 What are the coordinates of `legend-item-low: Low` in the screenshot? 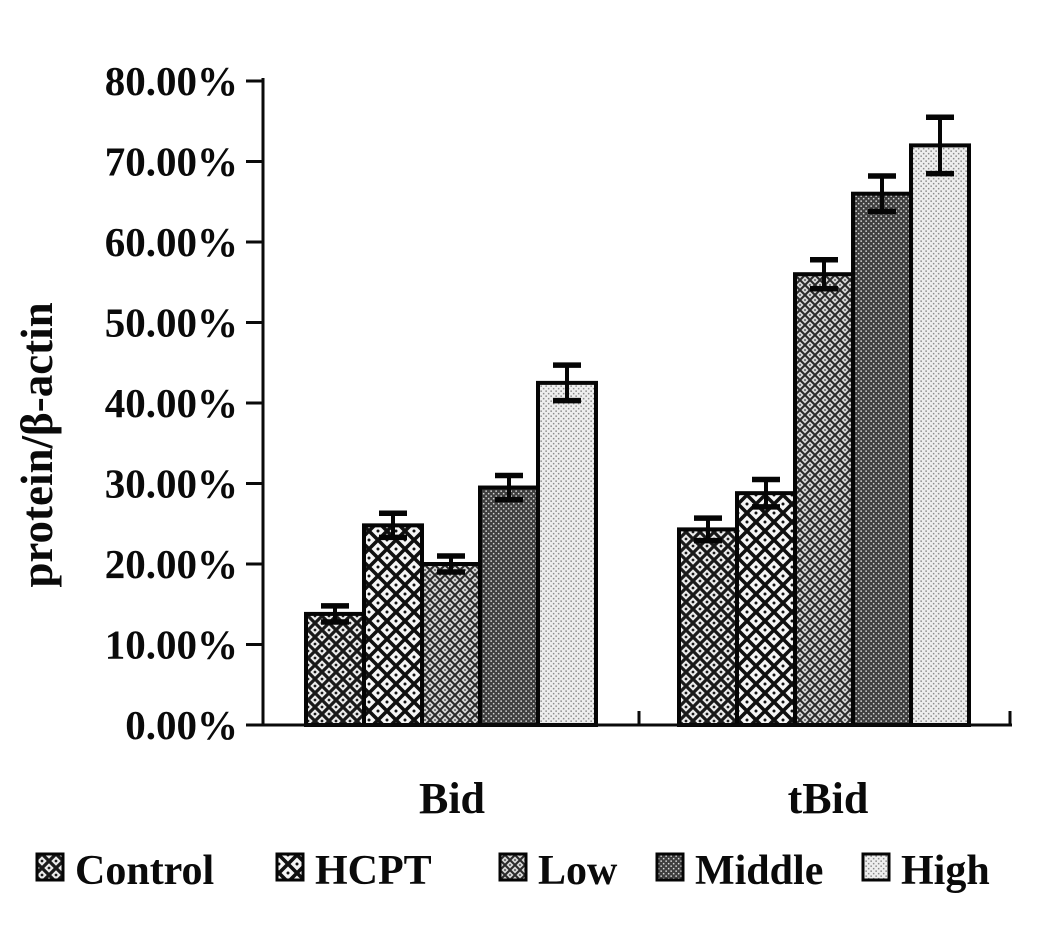 It's located at (558, 871).